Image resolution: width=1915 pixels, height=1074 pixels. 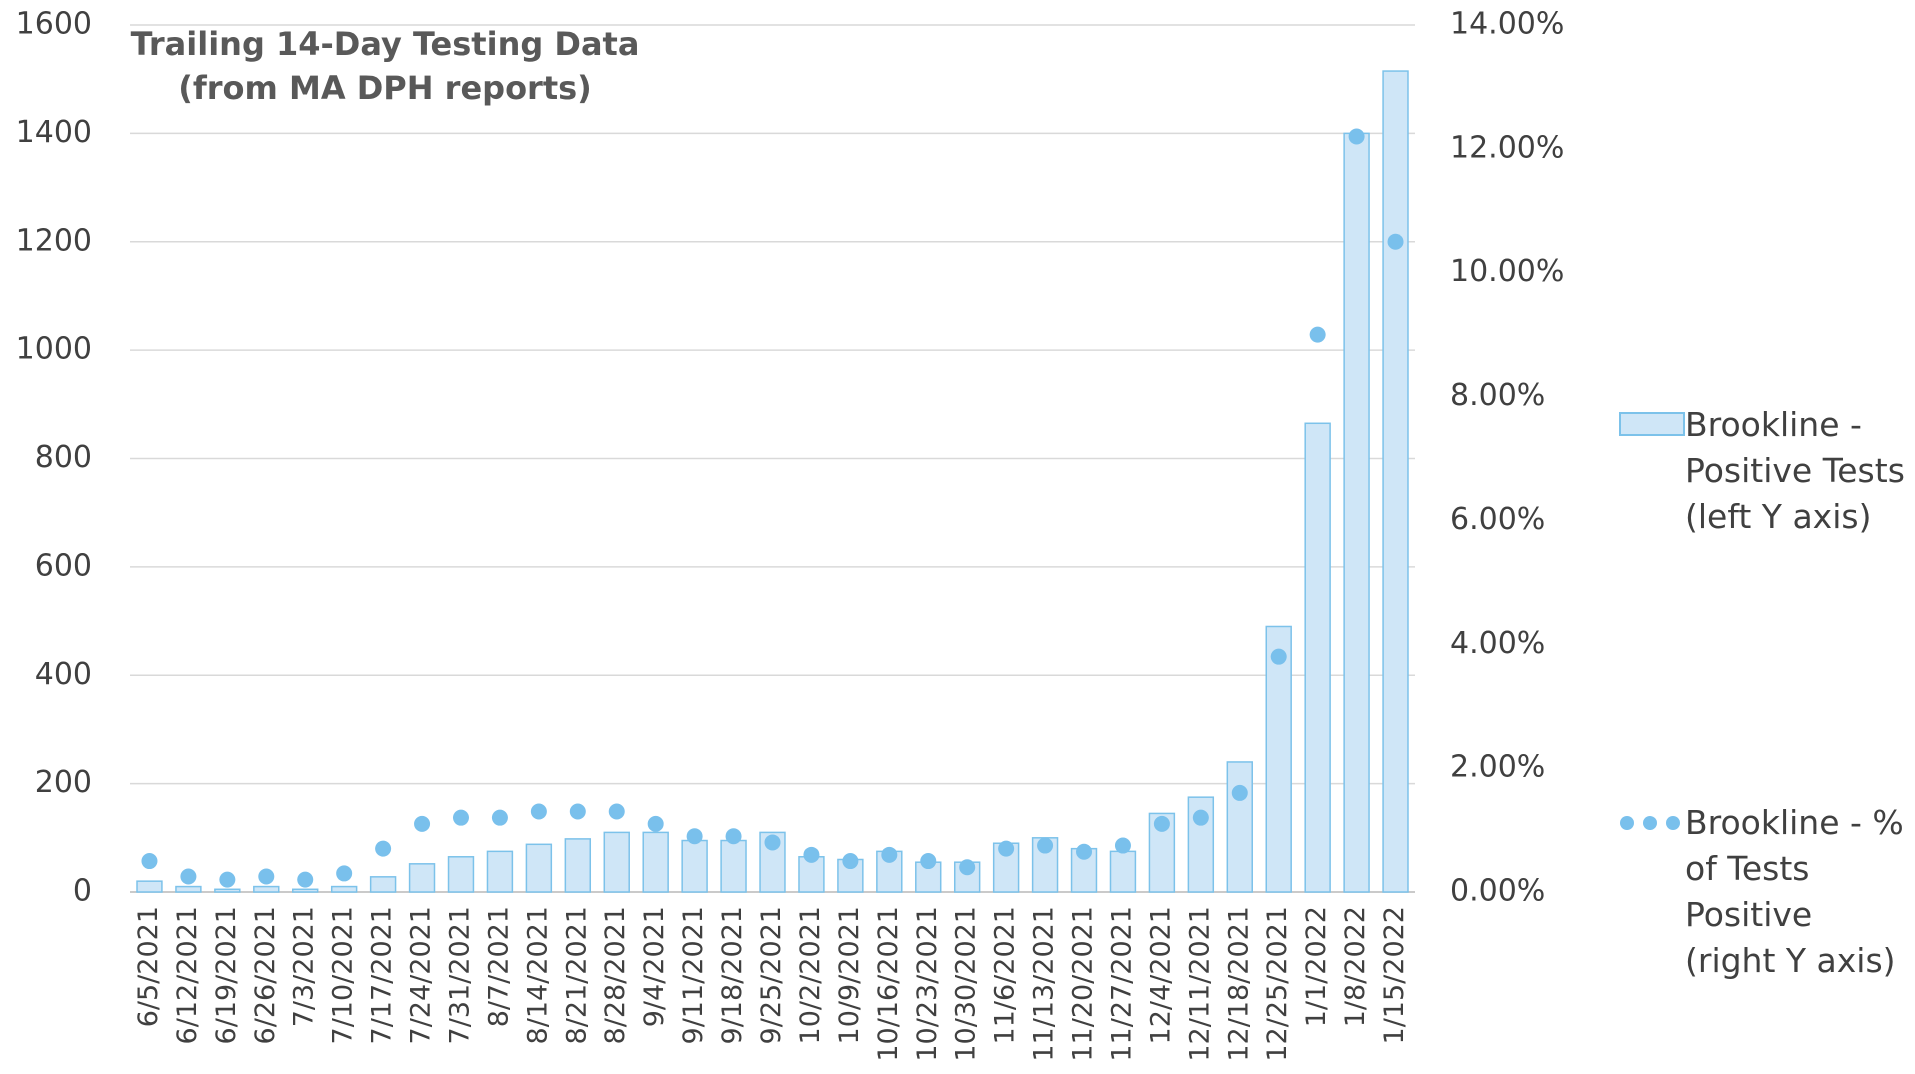 I want to click on y2-tick-label: 6.00%, so click(x=1497, y=519).